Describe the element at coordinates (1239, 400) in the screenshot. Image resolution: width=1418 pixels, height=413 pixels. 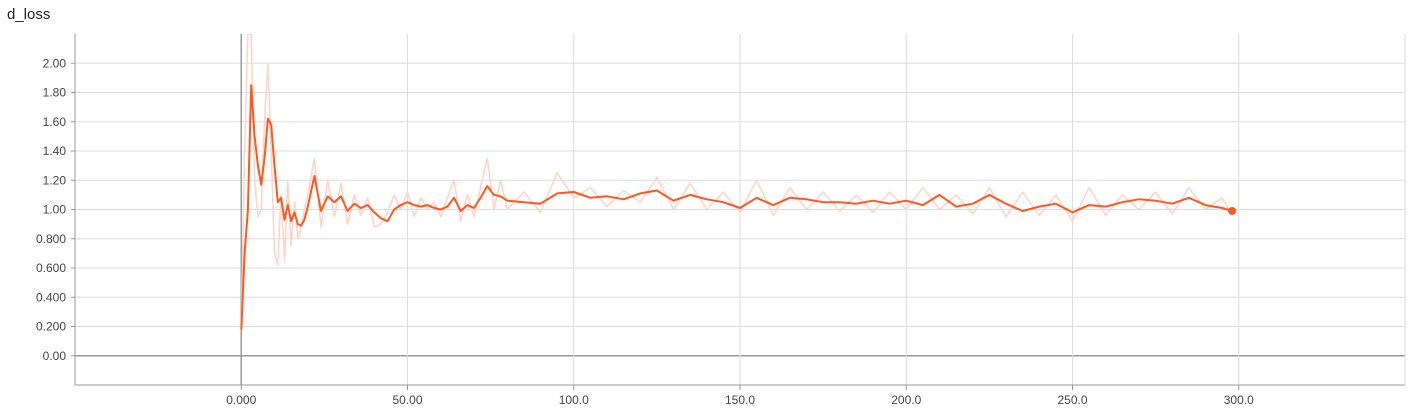
I see `x-tick-label: 300.0` at that location.